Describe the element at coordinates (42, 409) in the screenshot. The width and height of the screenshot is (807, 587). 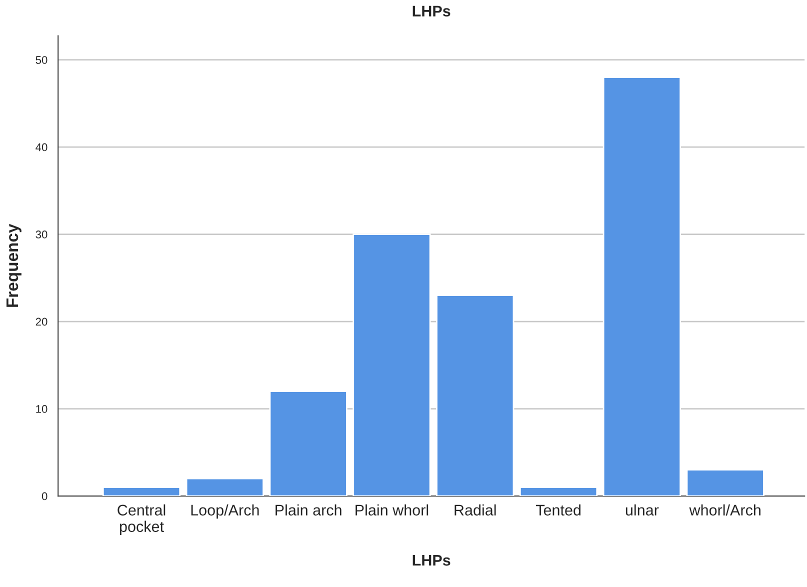
I see `y-tick-label: 10` at that location.